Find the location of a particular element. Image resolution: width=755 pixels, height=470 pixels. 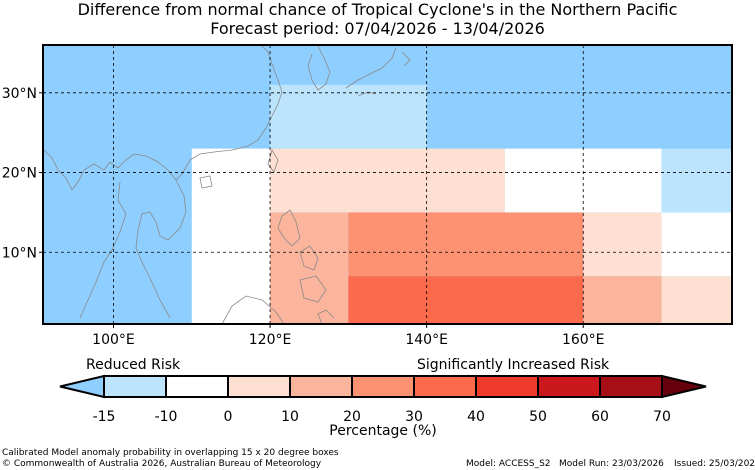

colorbar-tick-label: -15 is located at coordinates (104, 417).